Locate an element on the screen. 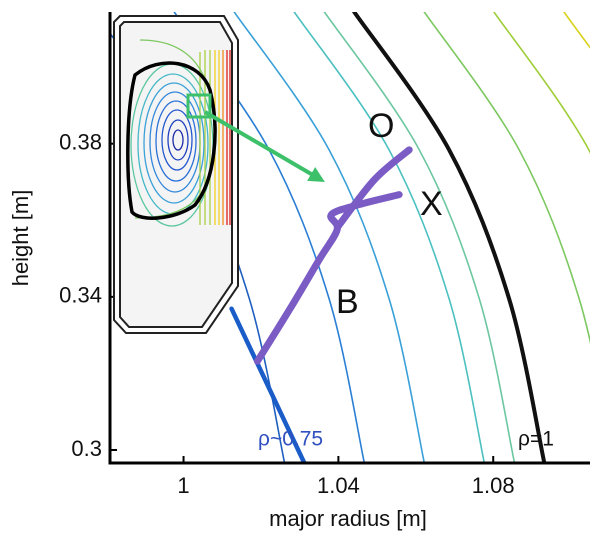 This screenshot has height=534, width=598. zoom-arrow is located at coordinates (264, 146).